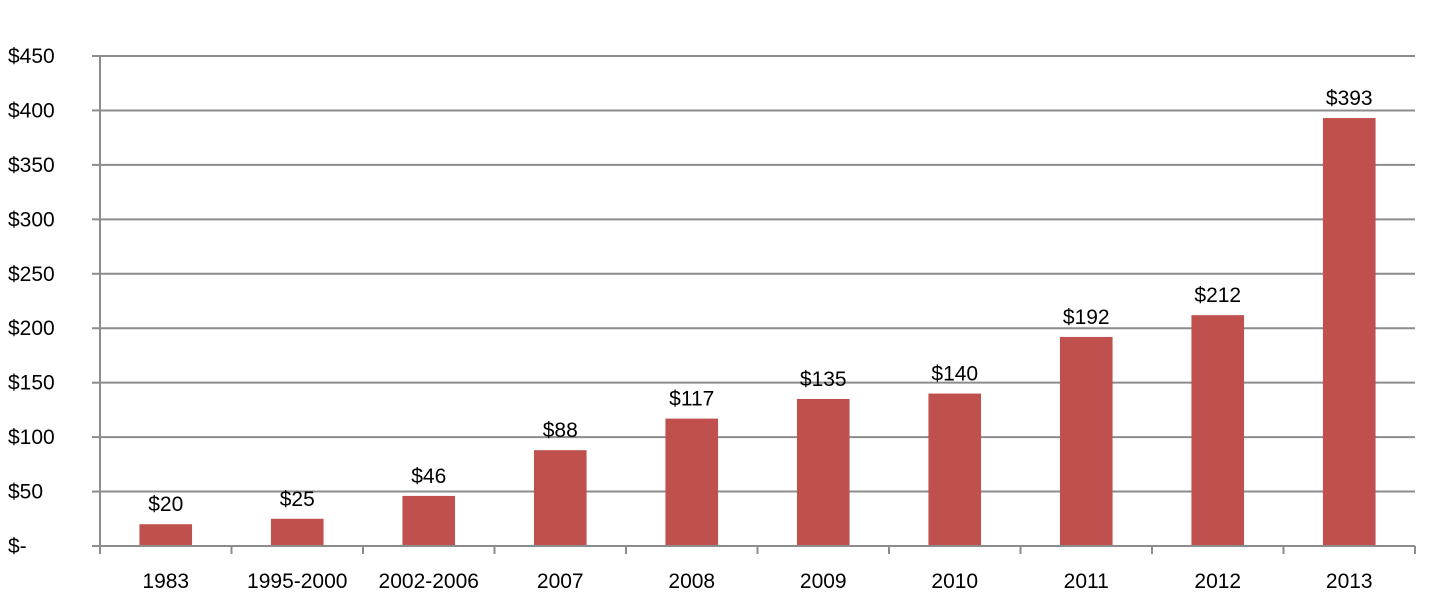 This screenshot has height=615, width=1440. Describe the element at coordinates (954, 581) in the screenshot. I see `x-tick-label: 2010` at that location.